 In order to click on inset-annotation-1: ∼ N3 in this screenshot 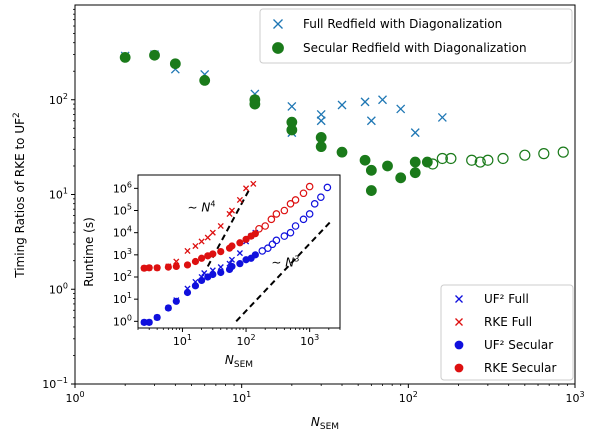, I will do `click(285, 261)`.